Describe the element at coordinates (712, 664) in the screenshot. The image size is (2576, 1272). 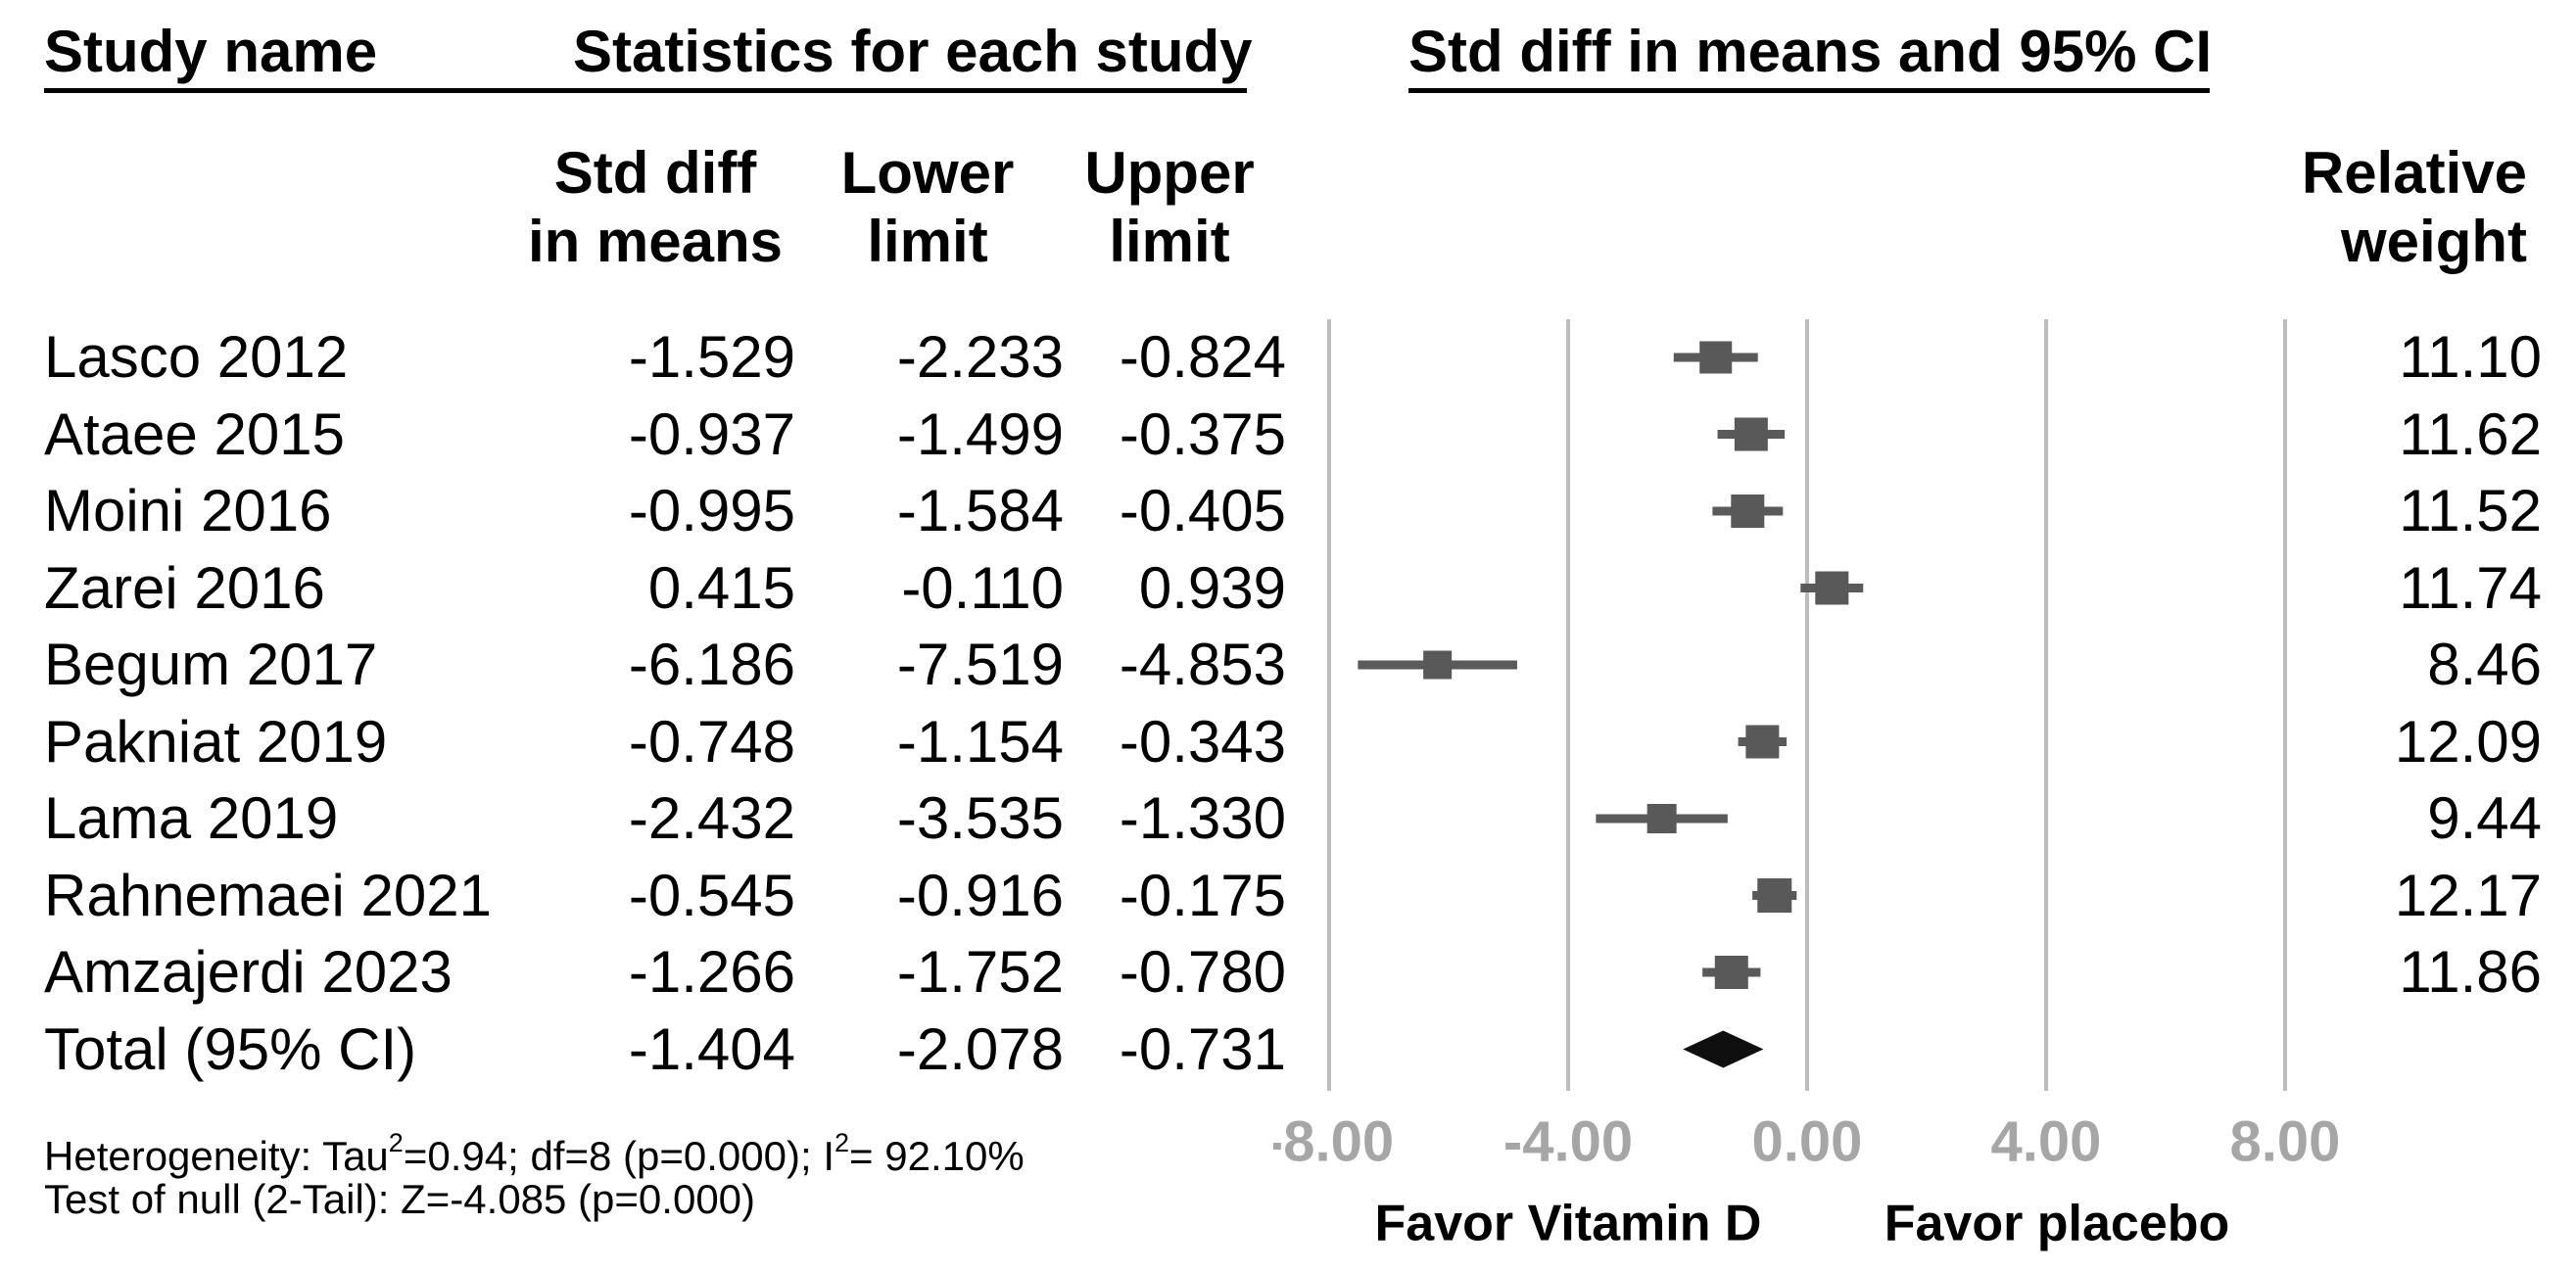
I see `std-diff-cell: -6.186` at that location.